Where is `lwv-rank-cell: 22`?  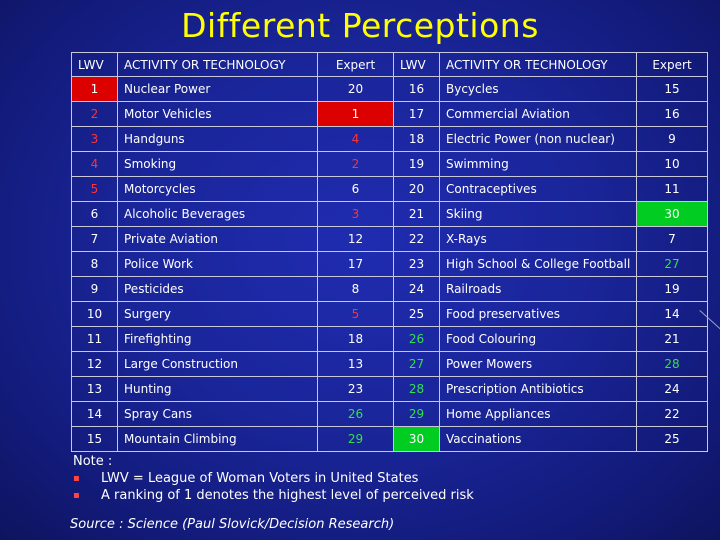 lwv-rank-cell: 22 is located at coordinates (416, 239).